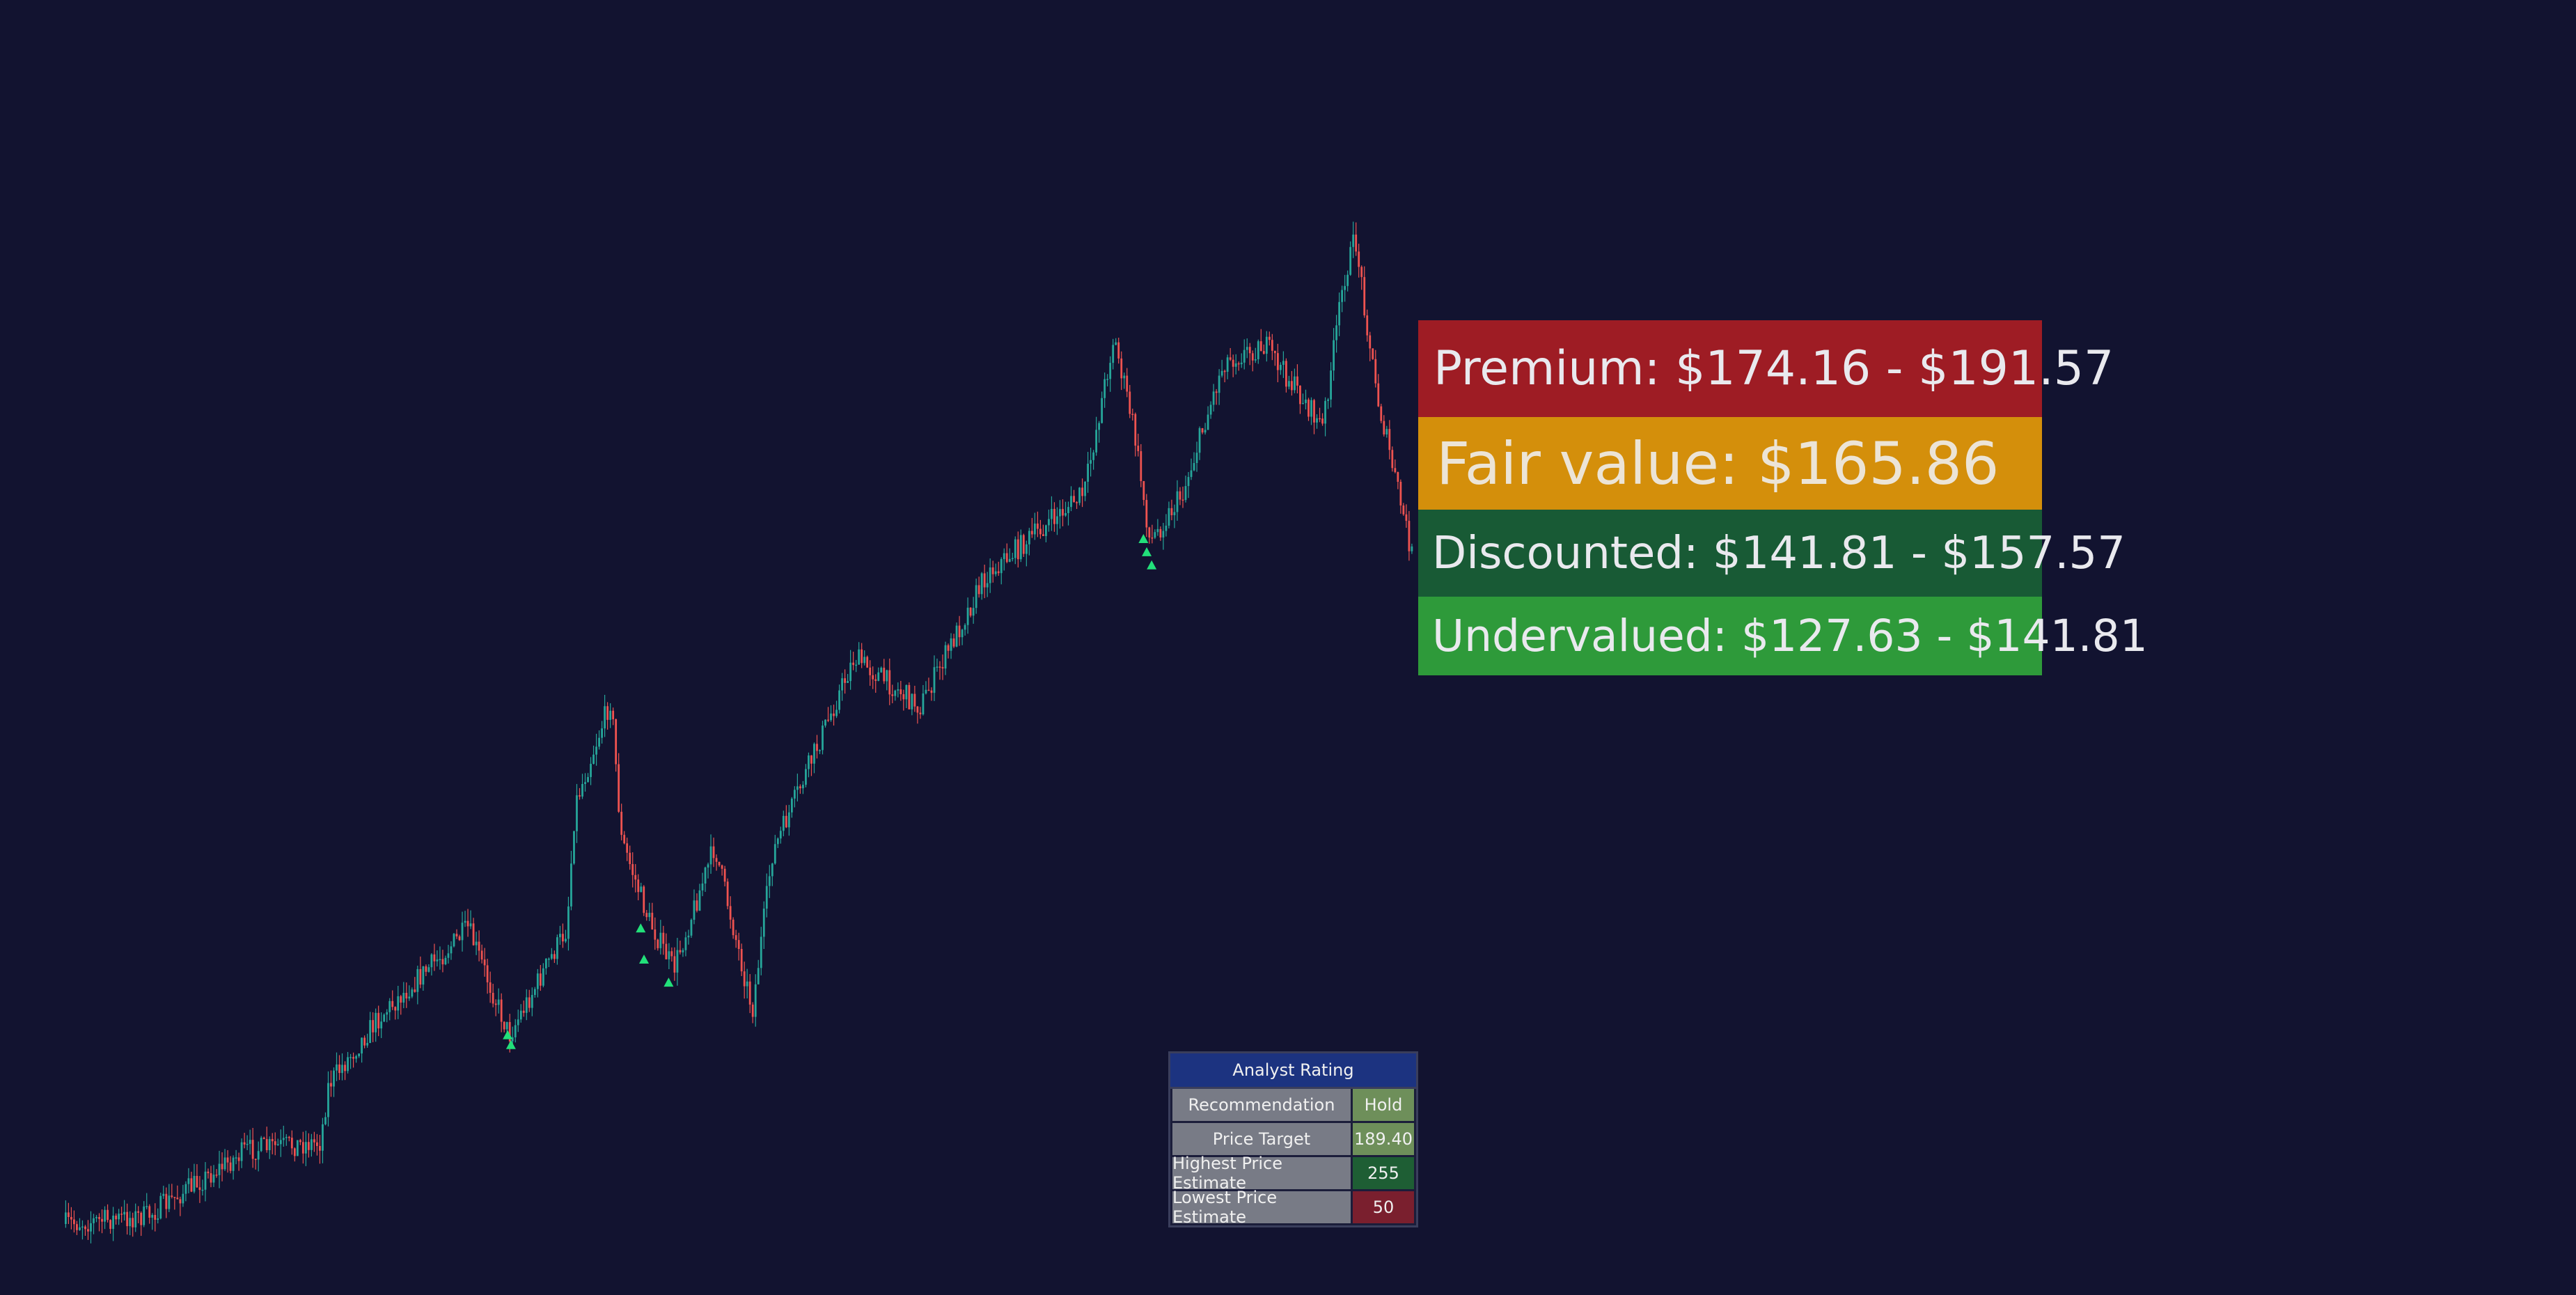 This screenshot has width=2576, height=1295. Describe the element at coordinates (1383, 1173) in the screenshot. I see `row-value: 255` at that location.